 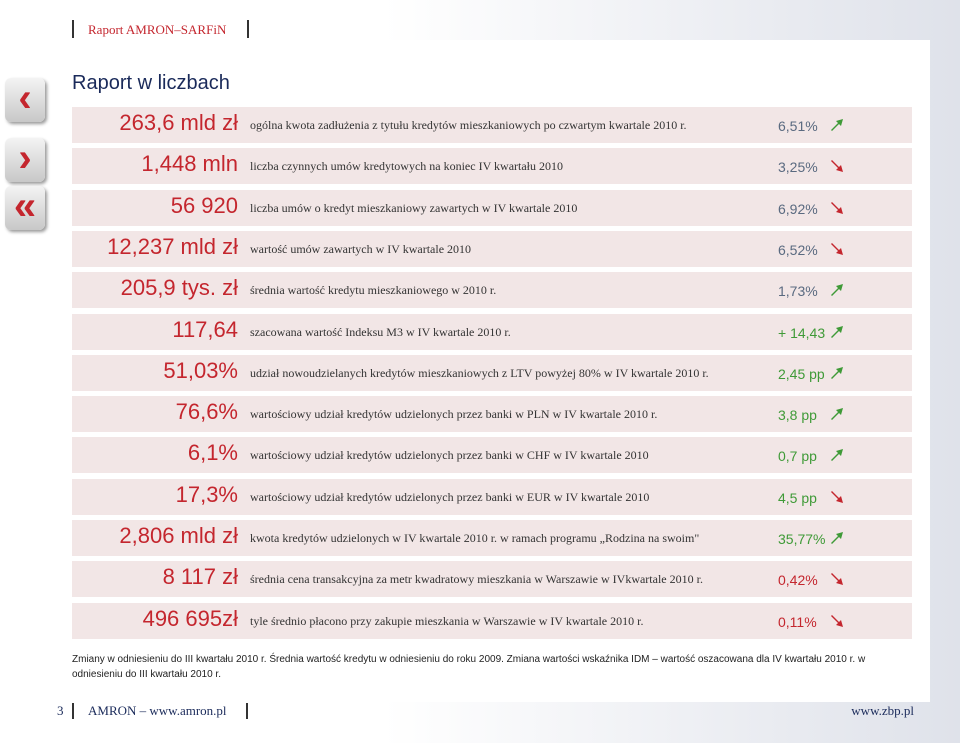 What do you see at coordinates (206, 494) in the screenshot?
I see `stat-value: 17,3%` at bounding box center [206, 494].